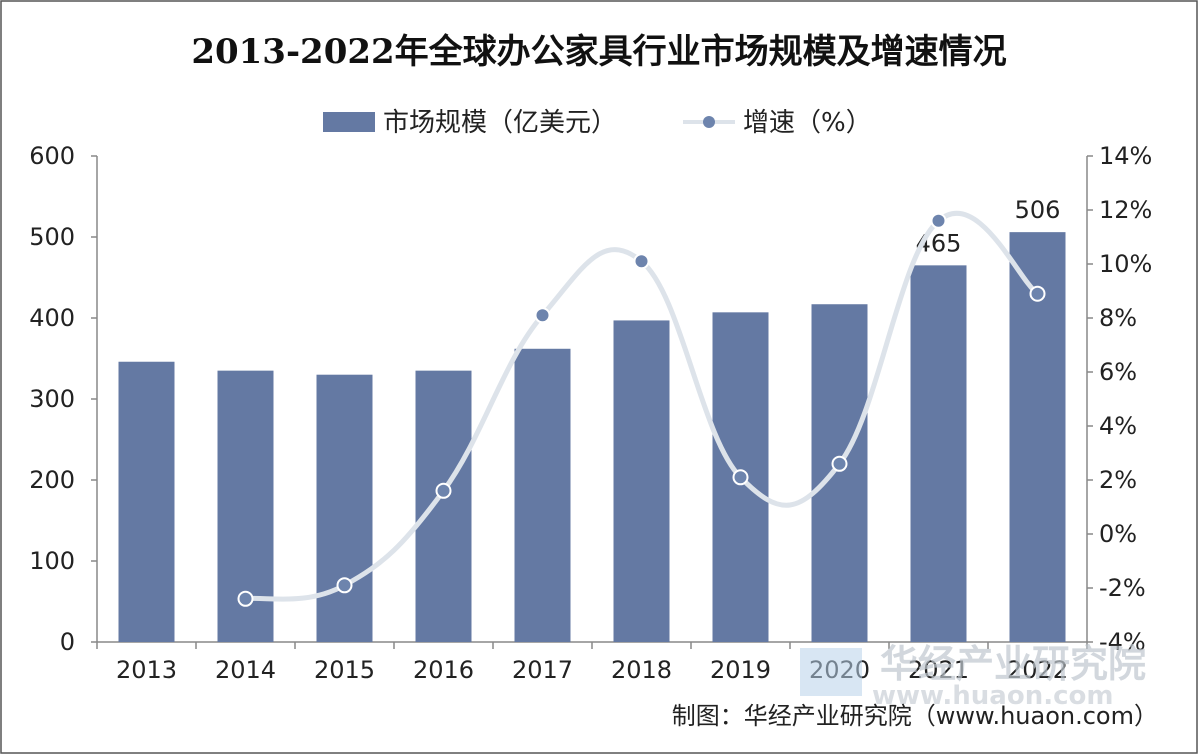  What do you see at coordinates (807, 123) in the screenshot?
I see `legend-line-label: 增速（%）` at bounding box center [807, 123].